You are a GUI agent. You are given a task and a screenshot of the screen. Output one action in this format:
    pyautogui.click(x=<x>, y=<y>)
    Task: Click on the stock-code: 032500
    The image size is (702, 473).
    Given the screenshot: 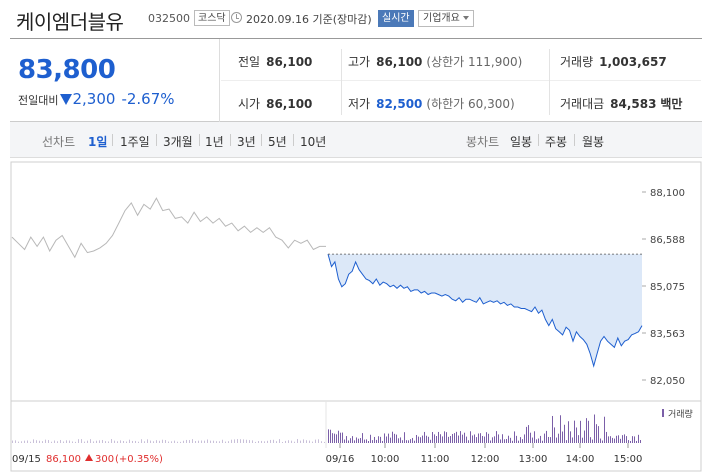 What is the action you would take?
    pyautogui.click(x=169, y=18)
    